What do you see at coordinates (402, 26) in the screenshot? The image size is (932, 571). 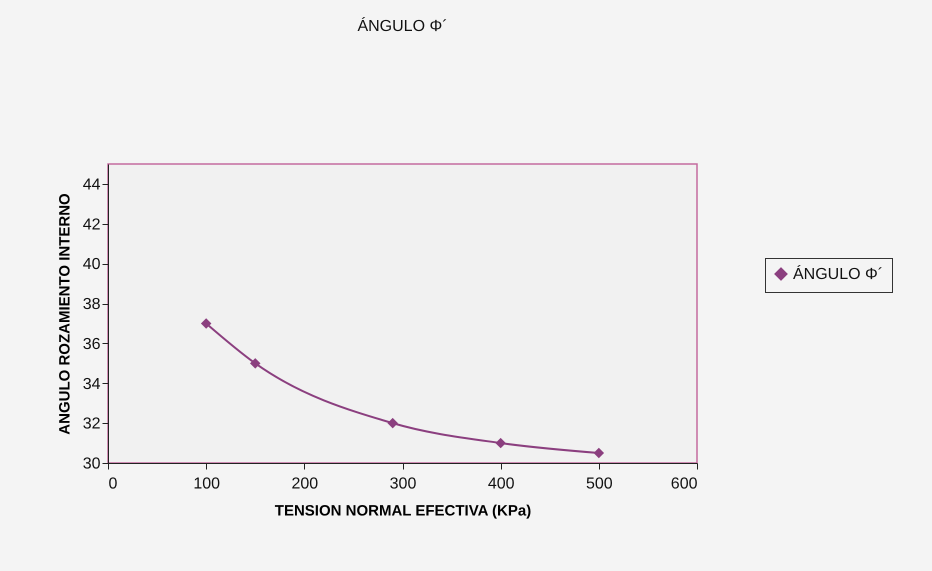 I see `chart-title: ÁNGULO Φ´` at bounding box center [402, 26].